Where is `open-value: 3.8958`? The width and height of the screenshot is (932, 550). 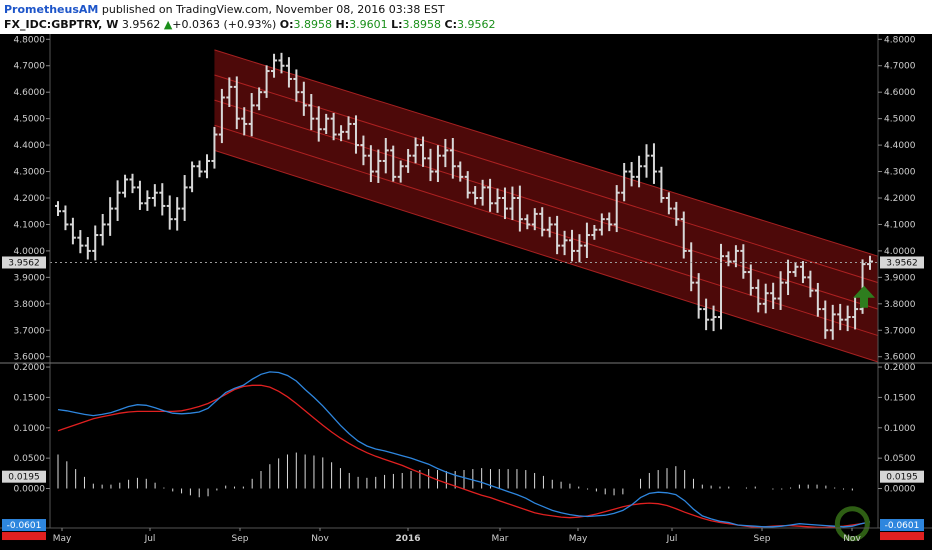 open-value: 3.8958 is located at coordinates (313, 24).